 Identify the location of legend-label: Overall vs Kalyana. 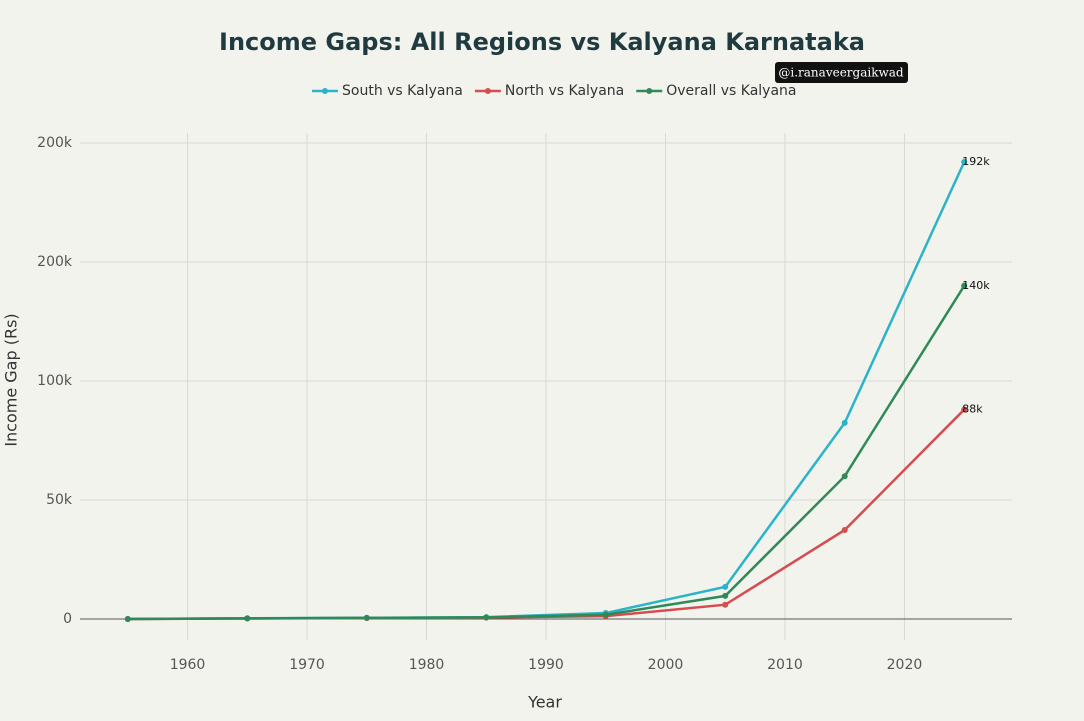
(731, 91).